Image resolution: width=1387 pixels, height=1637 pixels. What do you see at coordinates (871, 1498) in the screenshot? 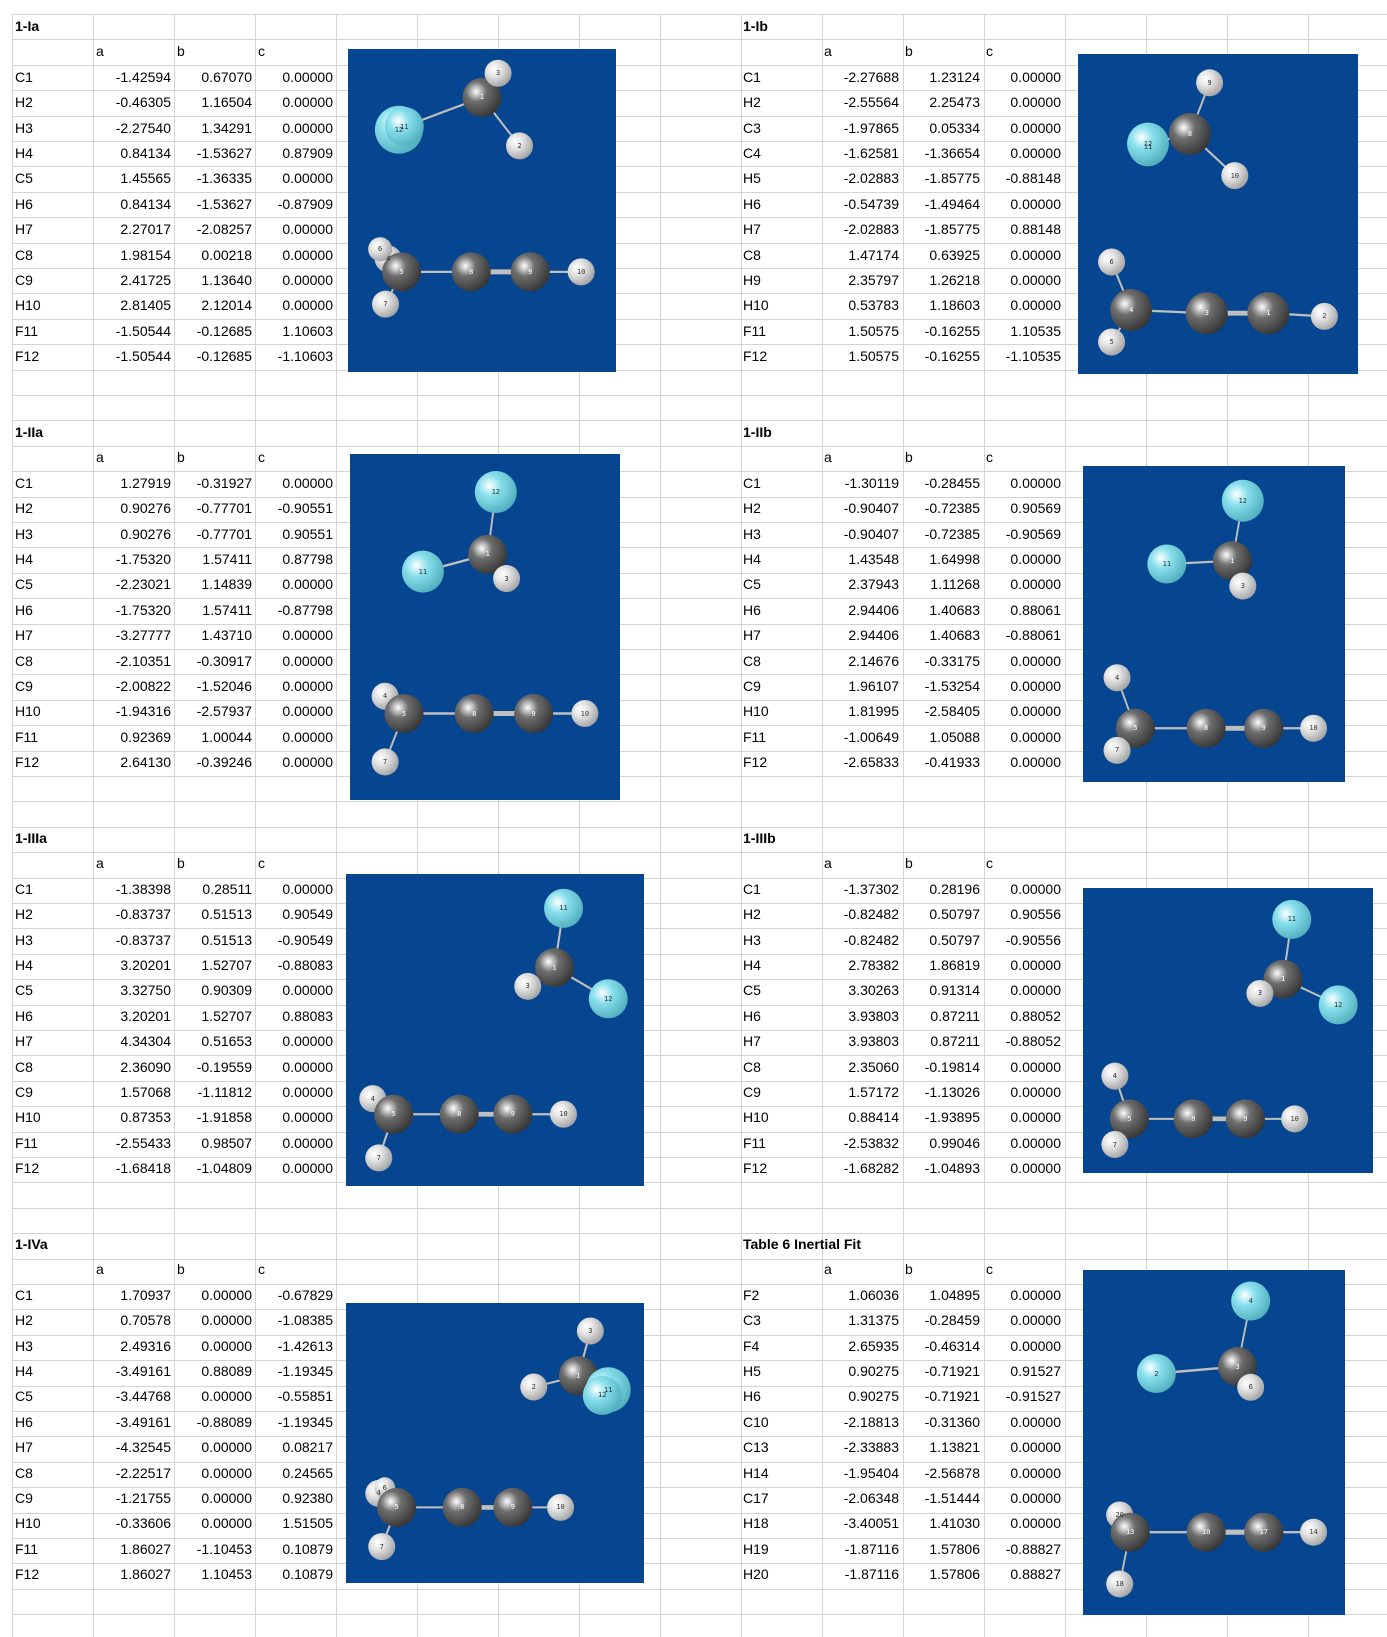
I see `coordinate-cell-a: -2.06348` at bounding box center [871, 1498].